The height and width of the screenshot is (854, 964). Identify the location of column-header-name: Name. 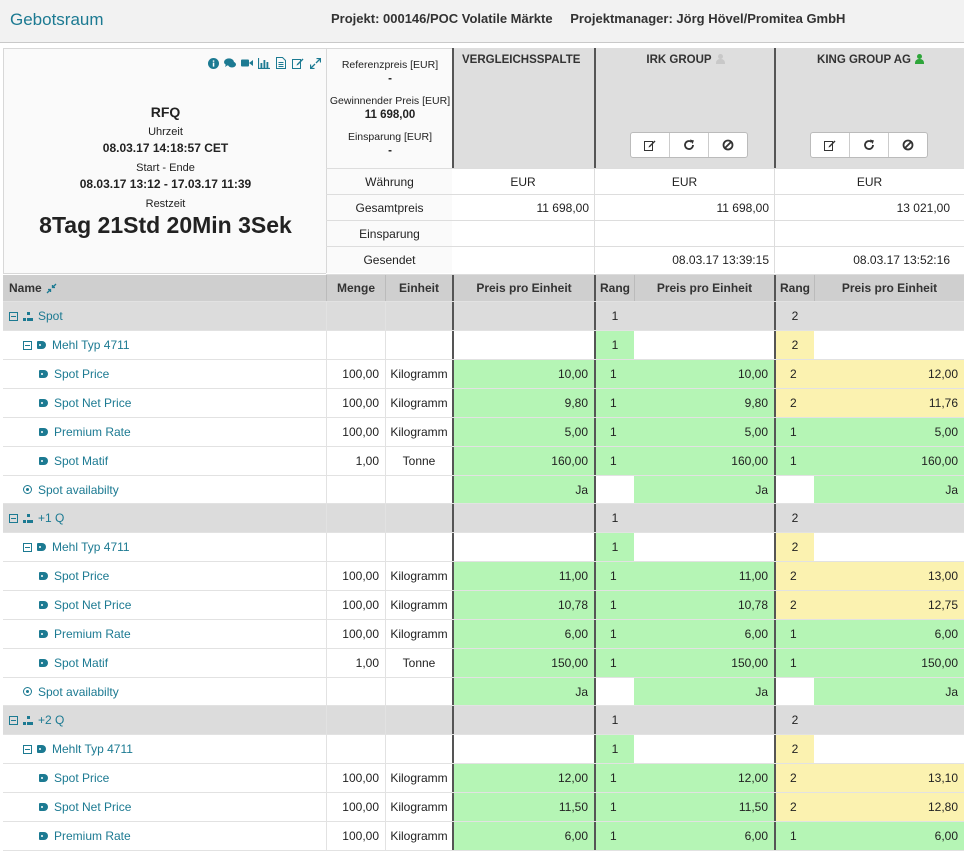
(164, 288).